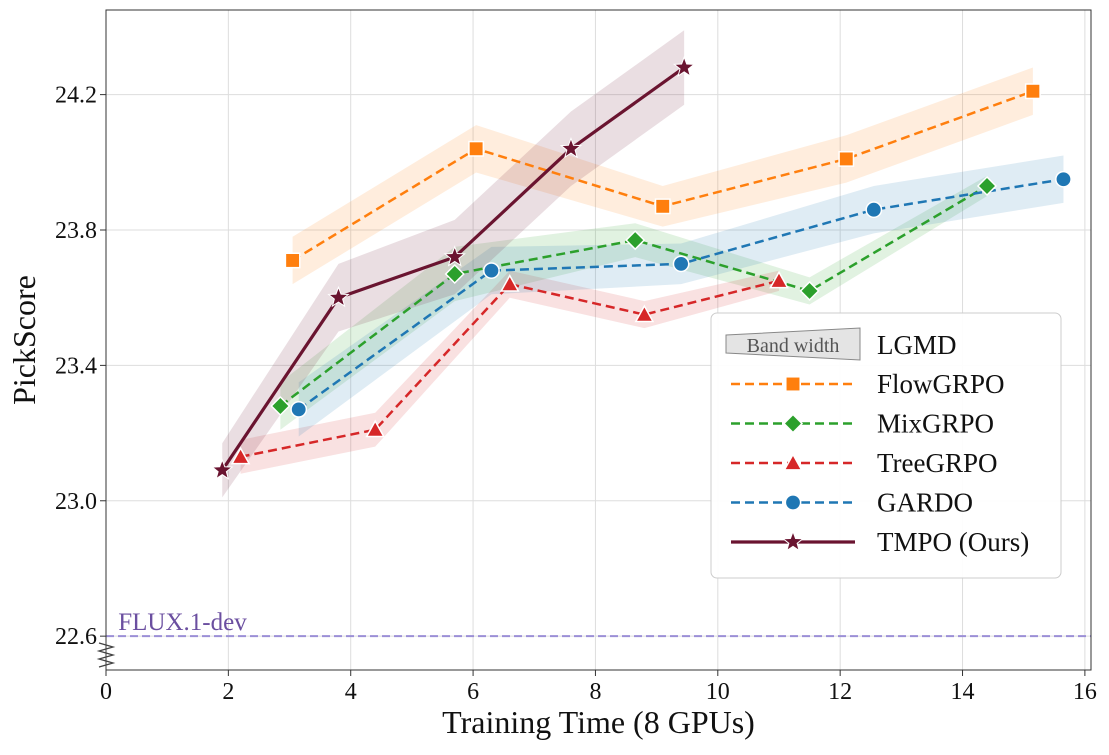  Describe the element at coordinates (953, 542) in the screenshot. I see `legend-label-4: TMPO (Ours)` at that location.